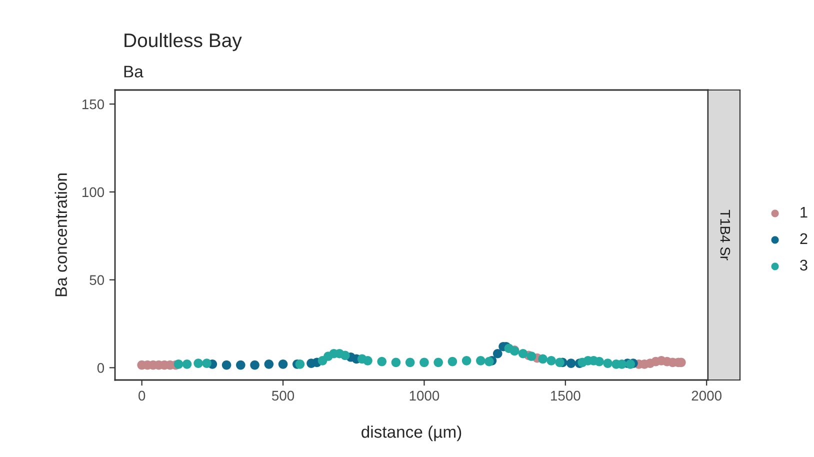 This screenshot has height=457, width=814. Describe the element at coordinates (804, 212) in the screenshot. I see `legend-label: 1` at that location.